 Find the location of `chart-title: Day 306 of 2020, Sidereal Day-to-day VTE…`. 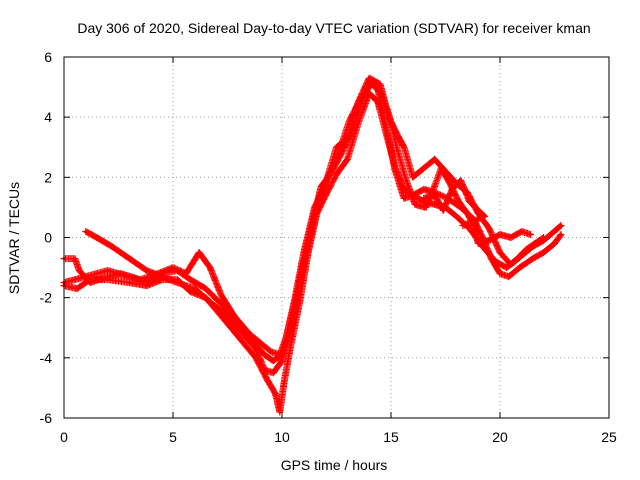

chart-title: Day 306 of 2020, Sidereal Day-to-day VTE… is located at coordinates (333, 28).